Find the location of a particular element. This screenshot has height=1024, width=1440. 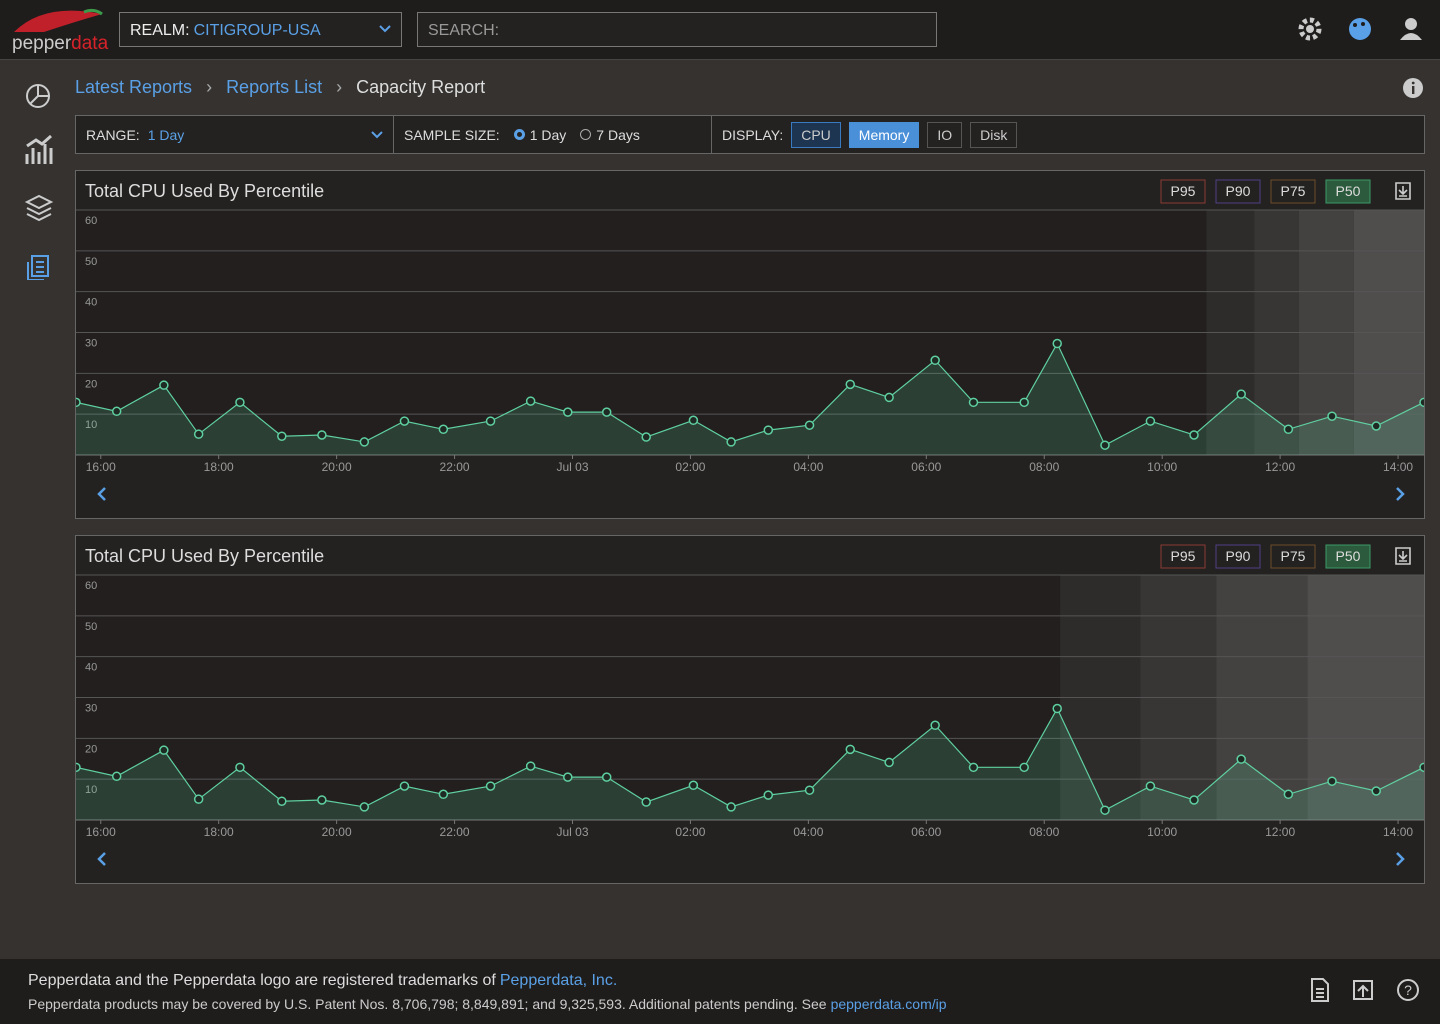

search-input: SEARCH: is located at coordinates (677, 29).